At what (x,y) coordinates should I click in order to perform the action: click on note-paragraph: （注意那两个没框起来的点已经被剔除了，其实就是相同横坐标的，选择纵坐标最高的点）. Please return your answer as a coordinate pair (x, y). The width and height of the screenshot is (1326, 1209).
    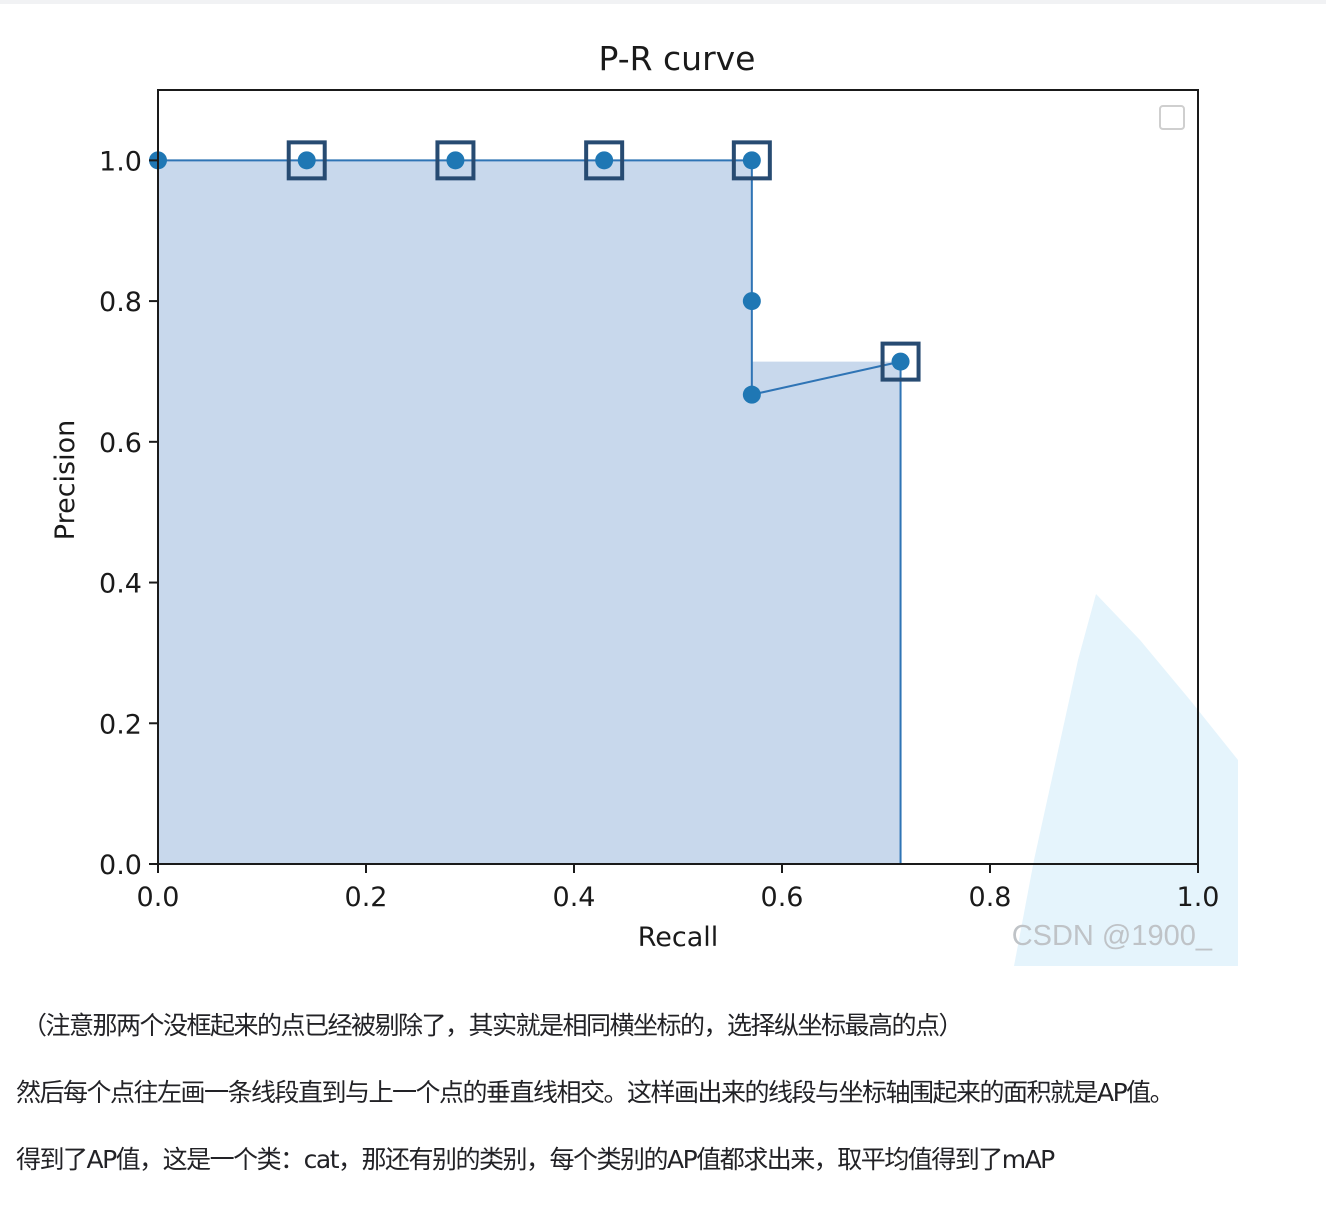
    Looking at the image, I should click on (493, 1025).